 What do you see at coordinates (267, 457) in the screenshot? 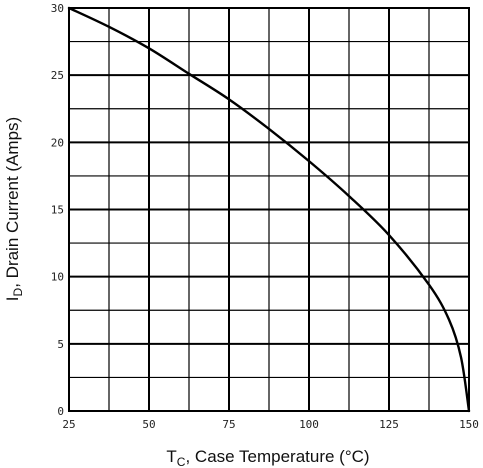
I see `x-axis-title: TC, Case Temperature (°C)` at bounding box center [267, 457].